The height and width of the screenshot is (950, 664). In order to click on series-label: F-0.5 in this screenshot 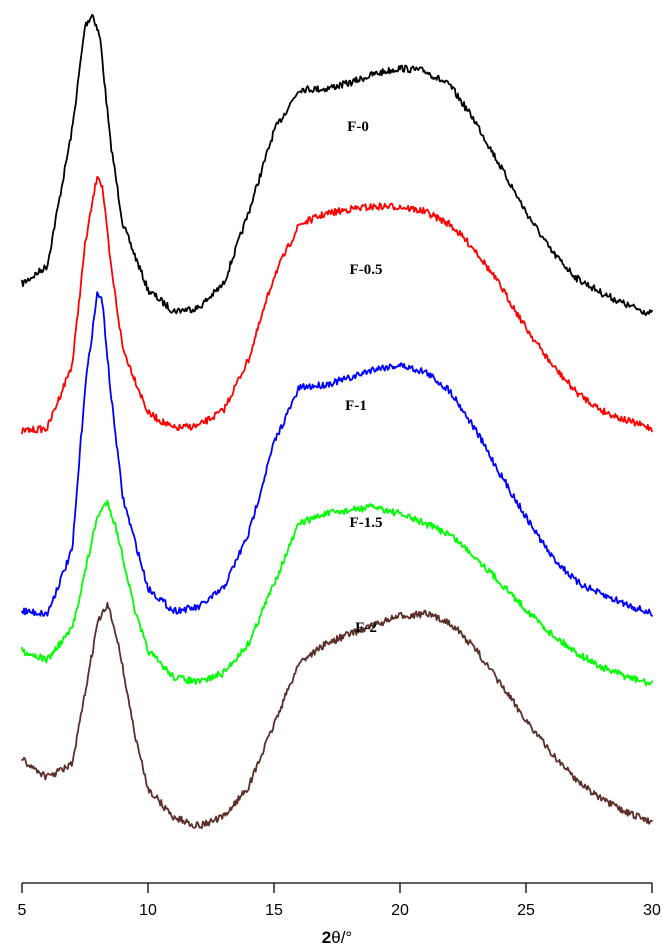, I will do `click(366, 270)`.